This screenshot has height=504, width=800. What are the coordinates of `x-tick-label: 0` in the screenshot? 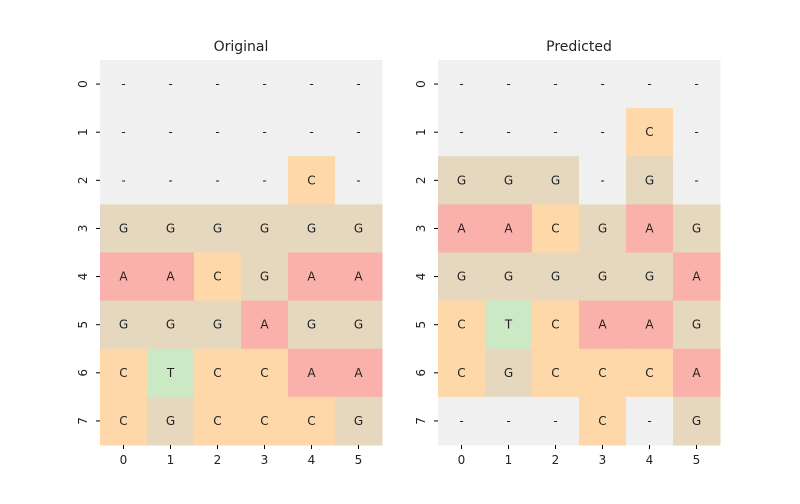 It's located at (124, 460).